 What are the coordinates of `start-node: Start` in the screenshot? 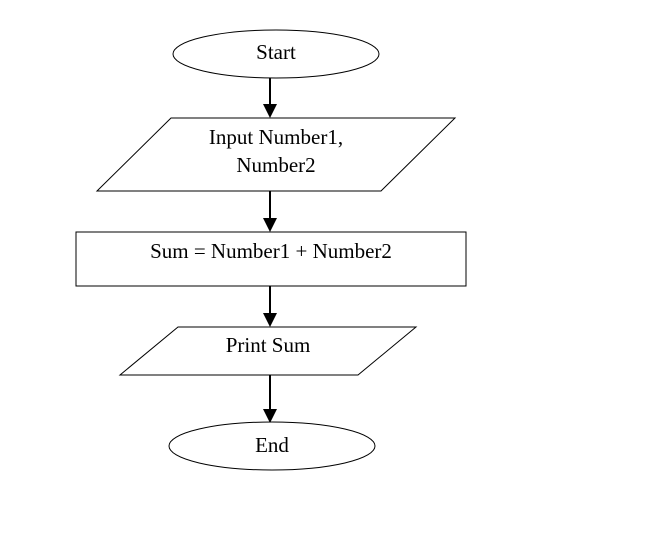 It's located at (276, 54).